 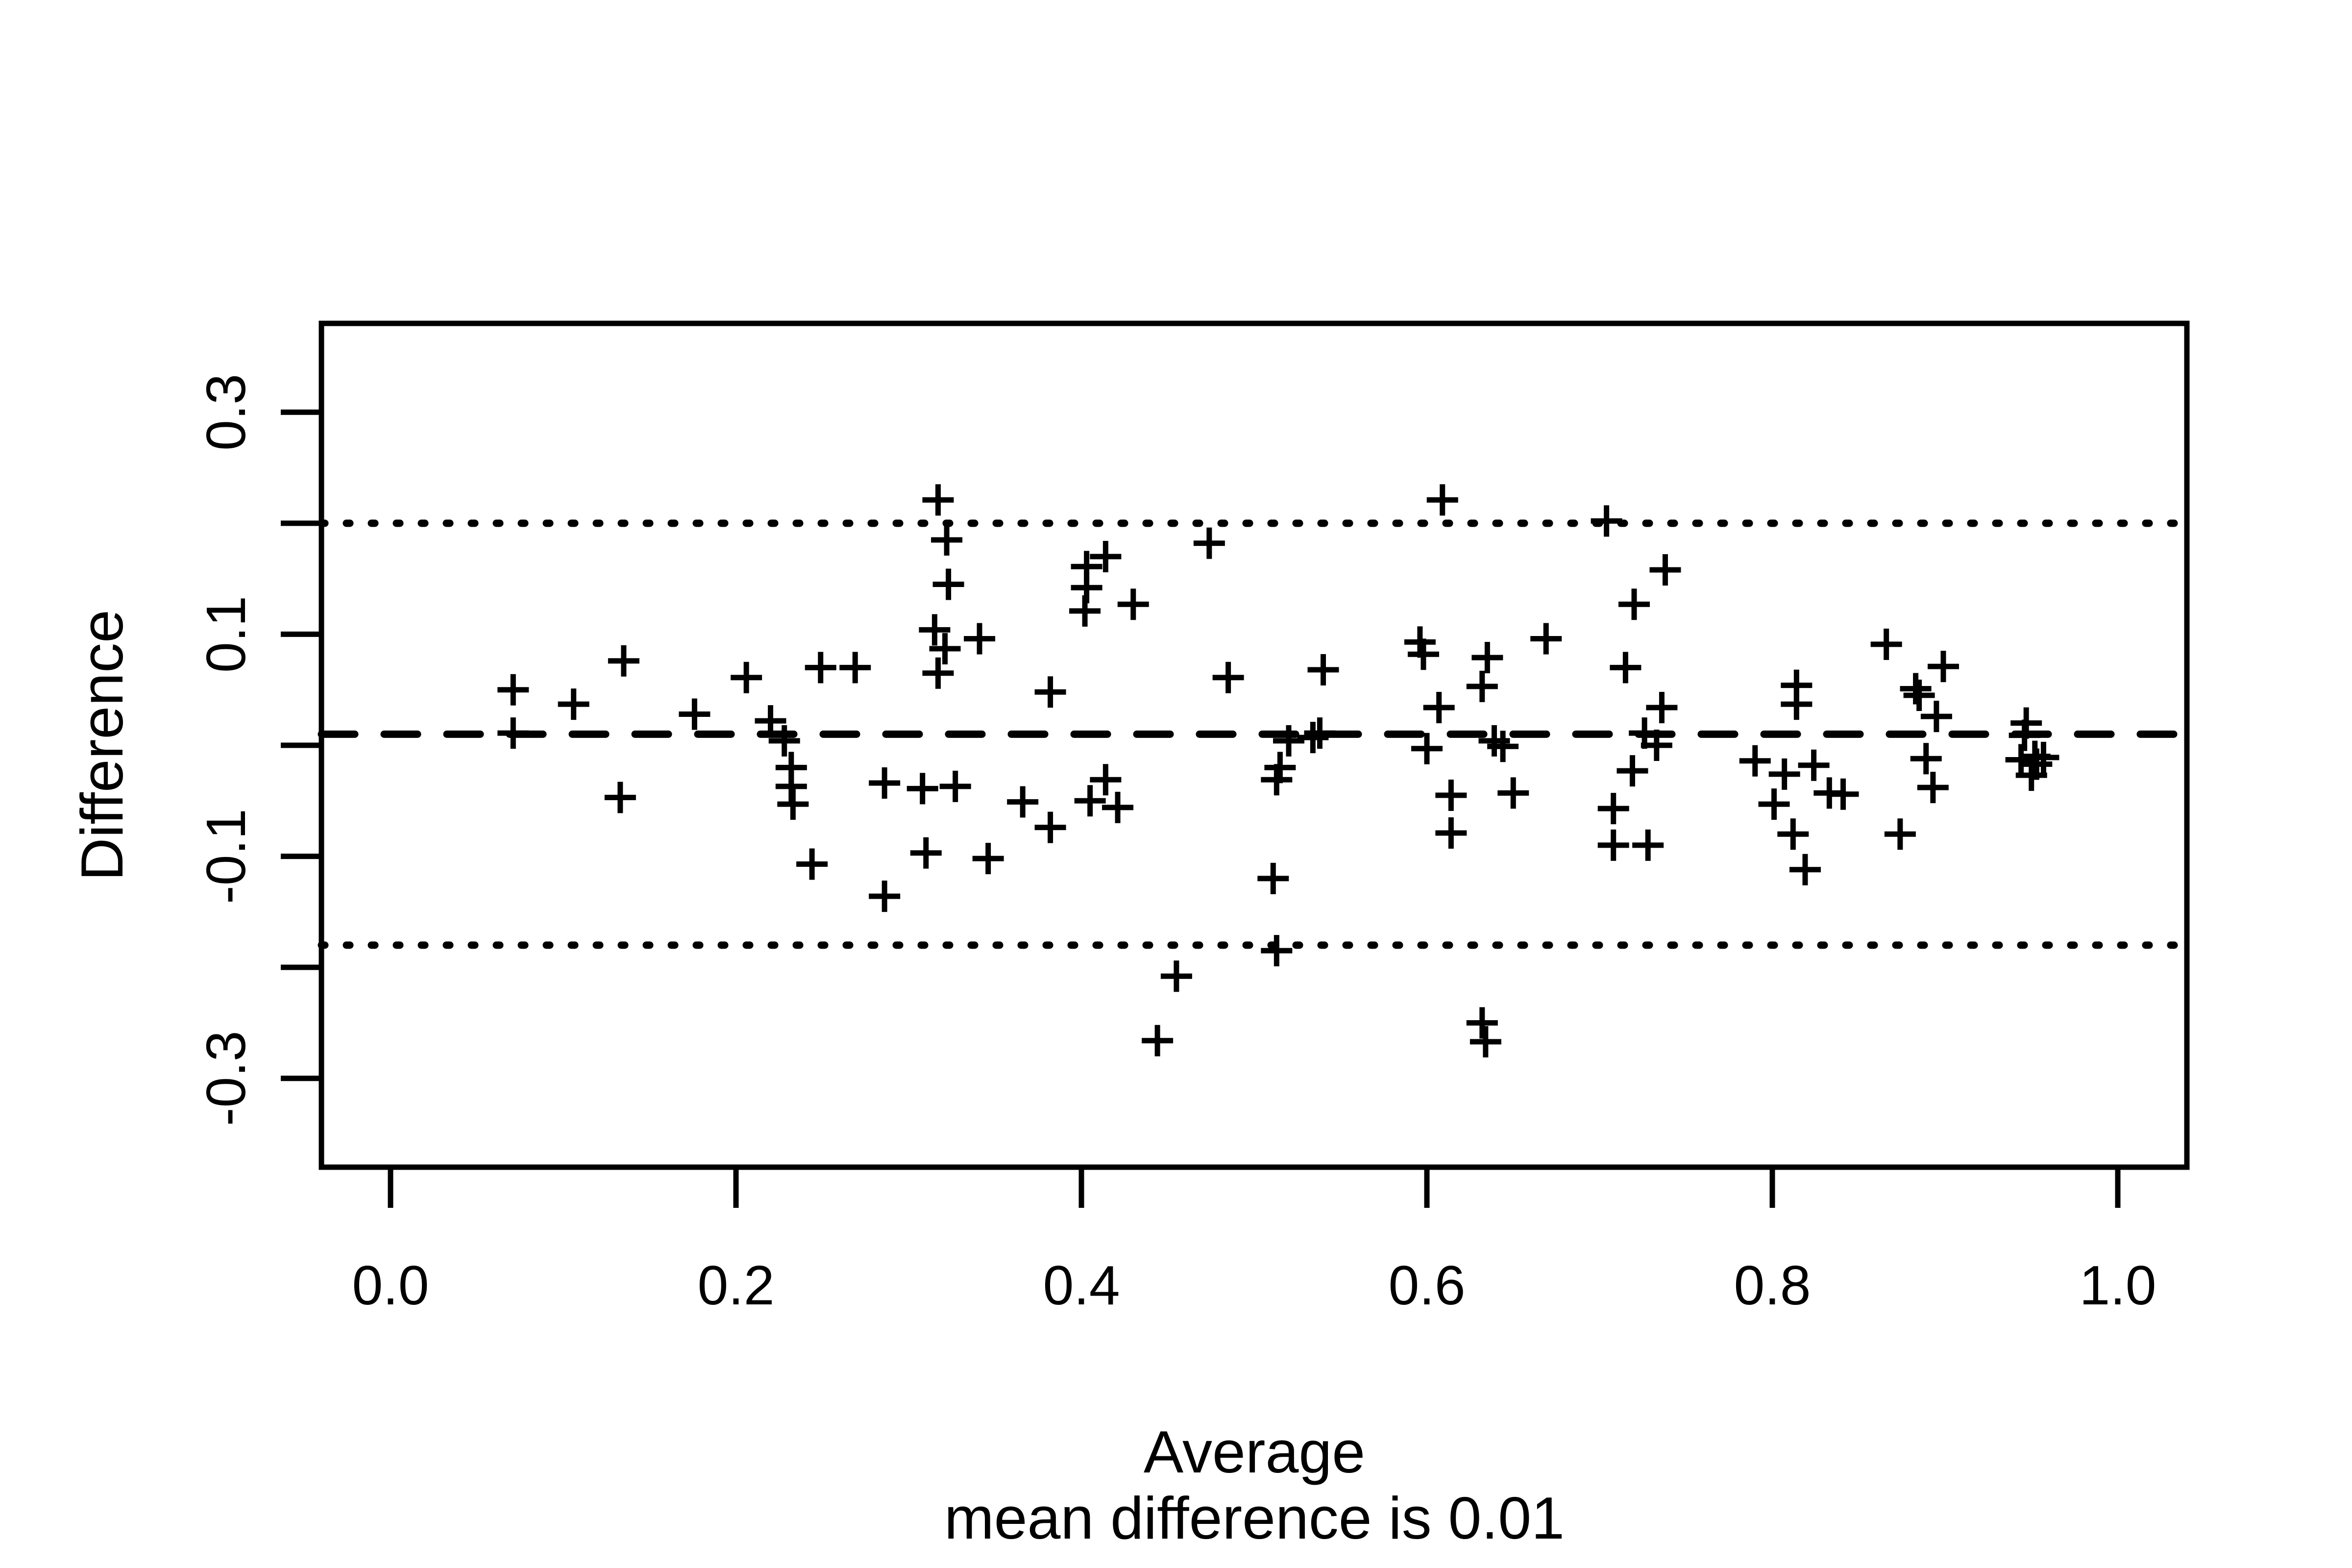 What do you see at coordinates (735, 1285) in the screenshot?
I see `x-tick-label: 0.2` at bounding box center [735, 1285].